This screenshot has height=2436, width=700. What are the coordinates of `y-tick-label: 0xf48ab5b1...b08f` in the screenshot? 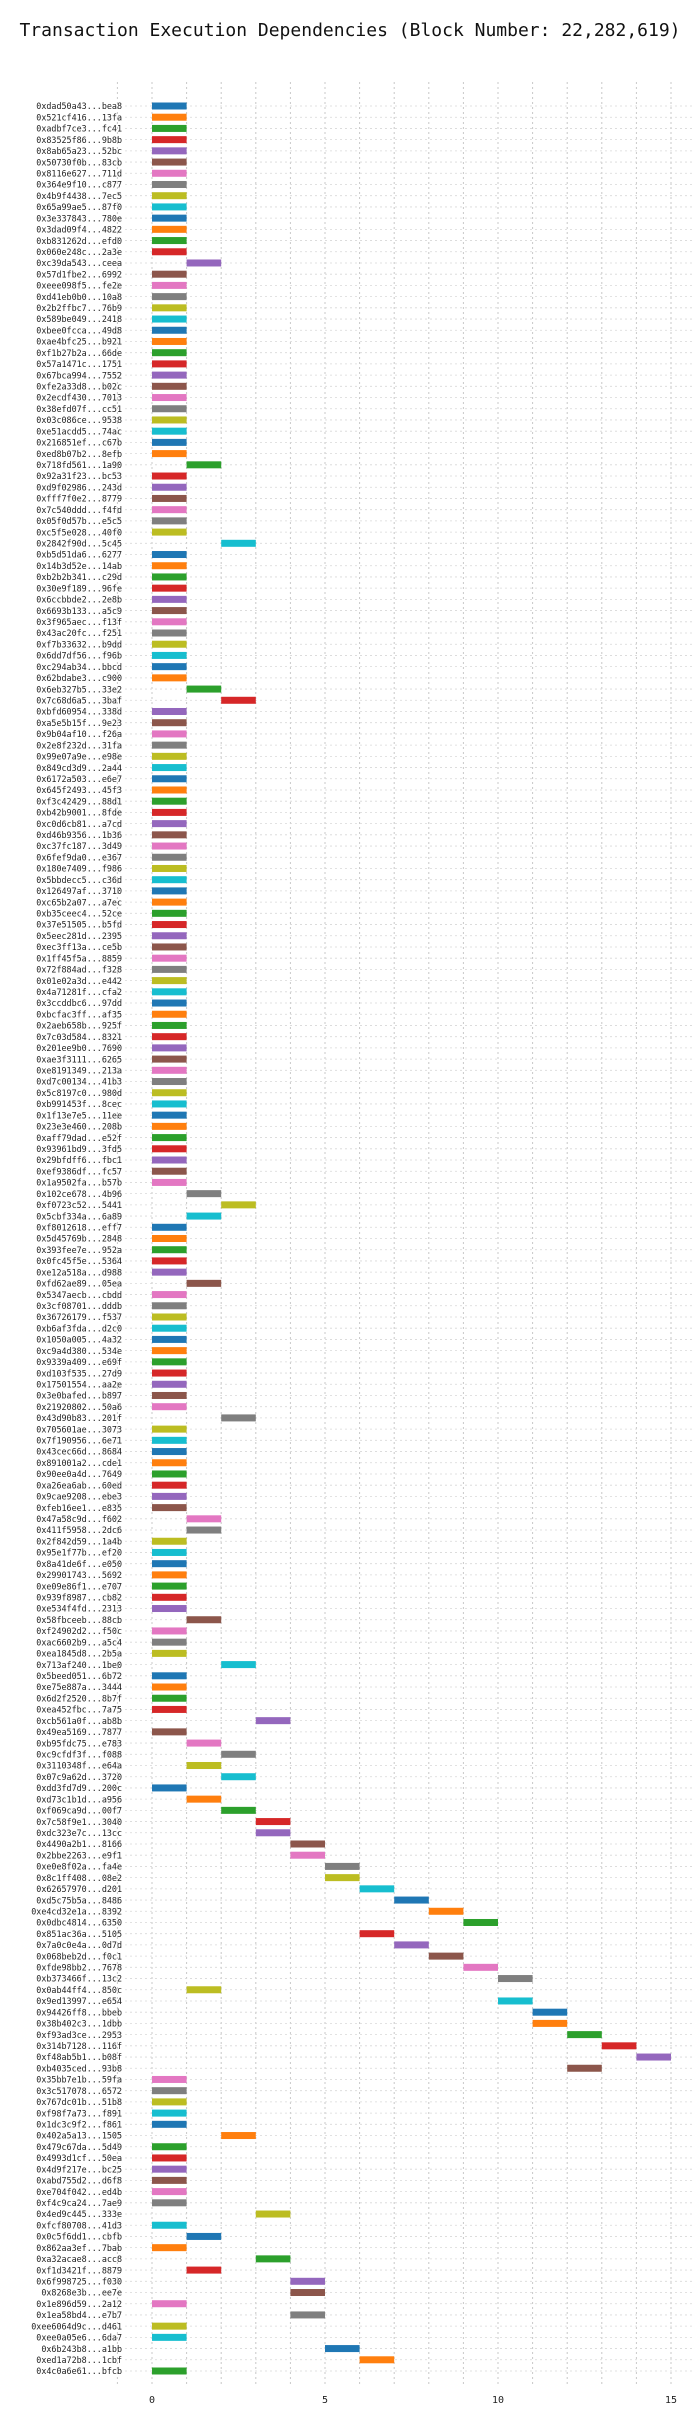 It's located at (79, 2057).